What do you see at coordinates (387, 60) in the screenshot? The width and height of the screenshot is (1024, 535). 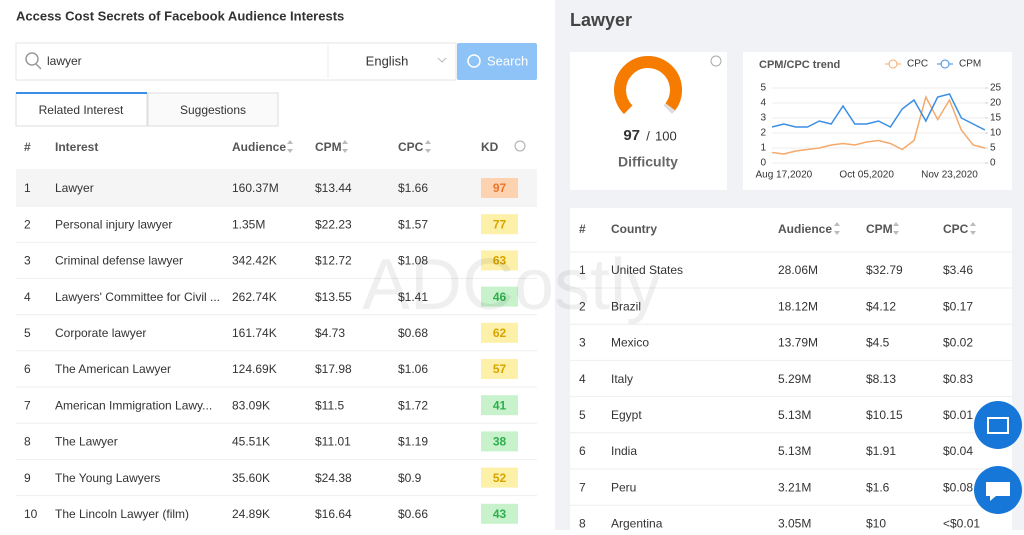 I see `language-select: English` at bounding box center [387, 60].